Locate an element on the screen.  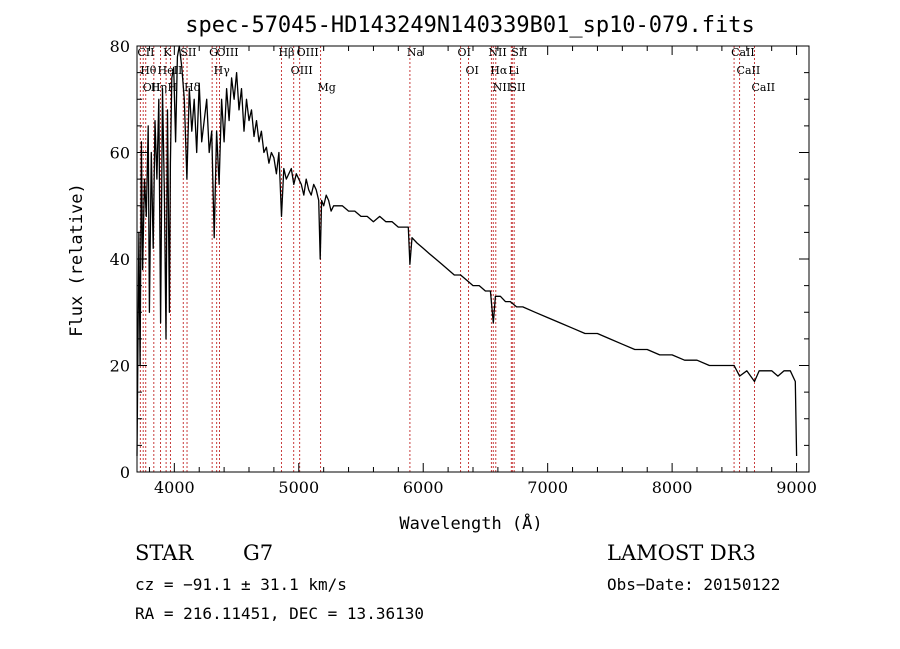
class-label: STAR is located at coordinates (164, 553).